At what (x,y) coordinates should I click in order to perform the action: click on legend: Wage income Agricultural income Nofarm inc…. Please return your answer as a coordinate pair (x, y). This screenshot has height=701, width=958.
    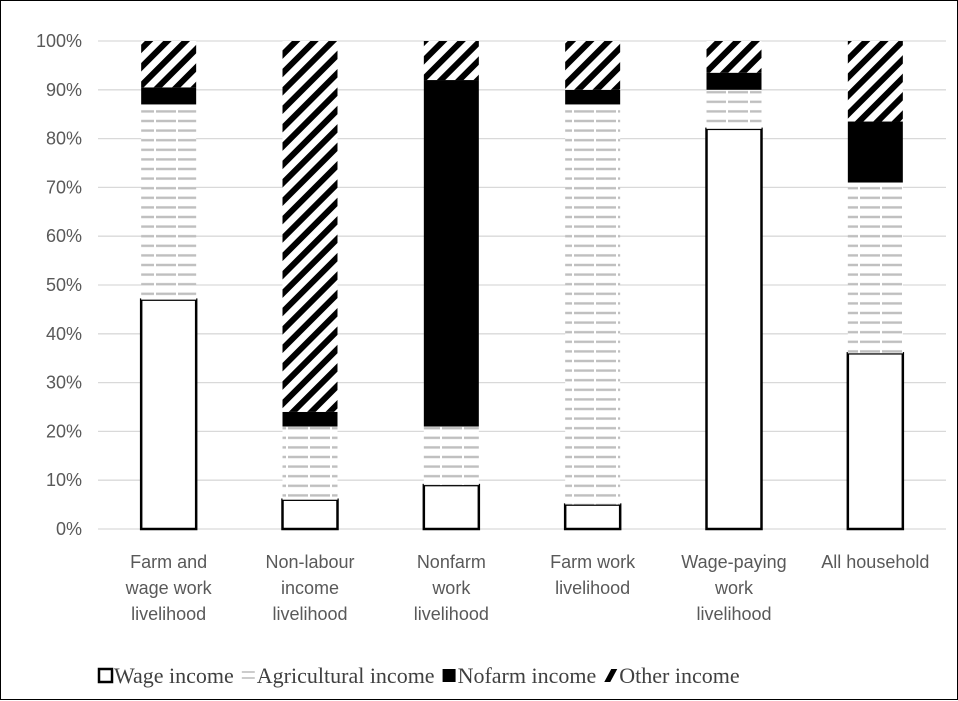
    Looking at the image, I should click on (418, 675).